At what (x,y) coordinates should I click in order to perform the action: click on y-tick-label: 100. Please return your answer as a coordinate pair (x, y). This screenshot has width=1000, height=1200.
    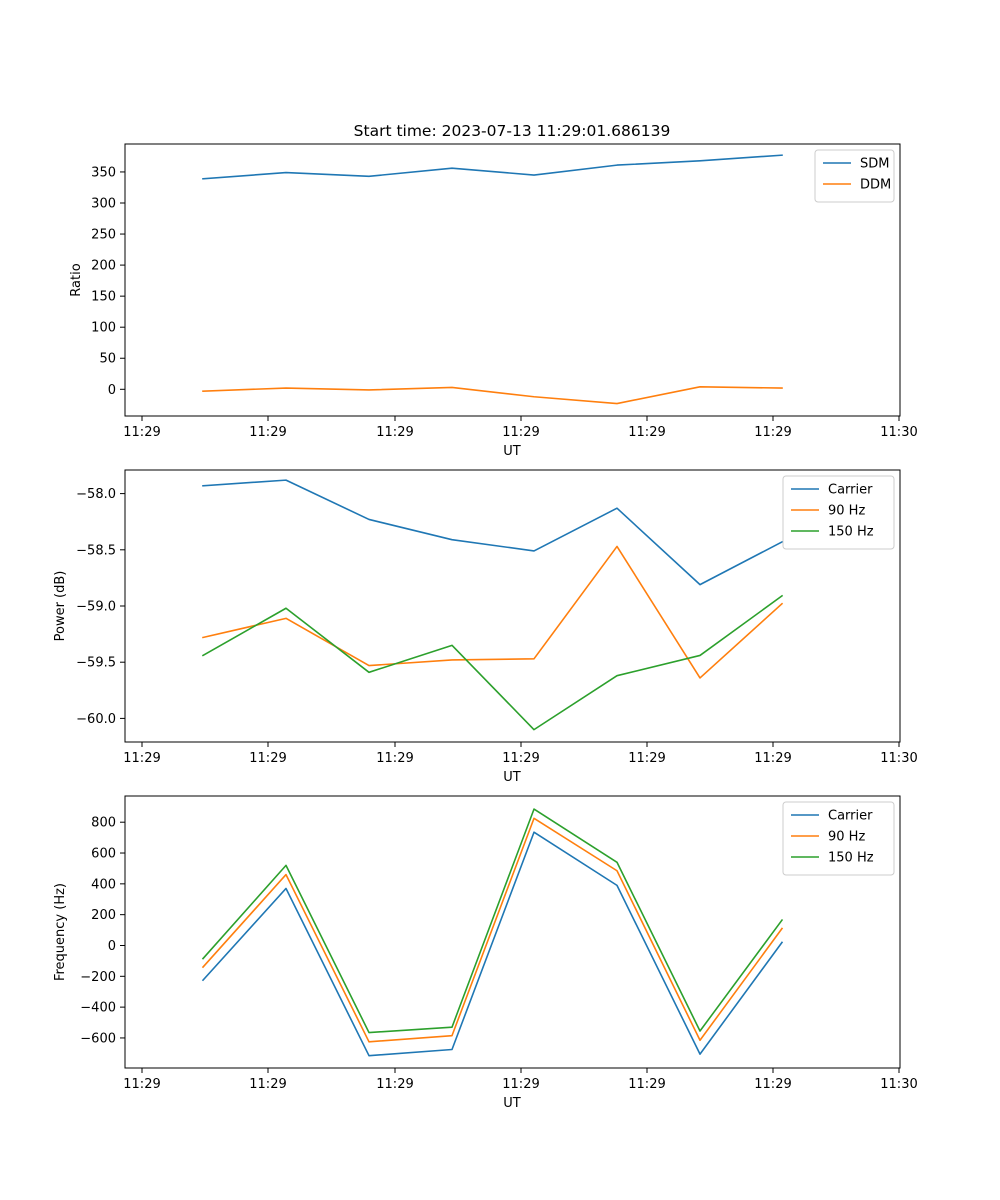
    Looking at the image, I should click on (103, 328).